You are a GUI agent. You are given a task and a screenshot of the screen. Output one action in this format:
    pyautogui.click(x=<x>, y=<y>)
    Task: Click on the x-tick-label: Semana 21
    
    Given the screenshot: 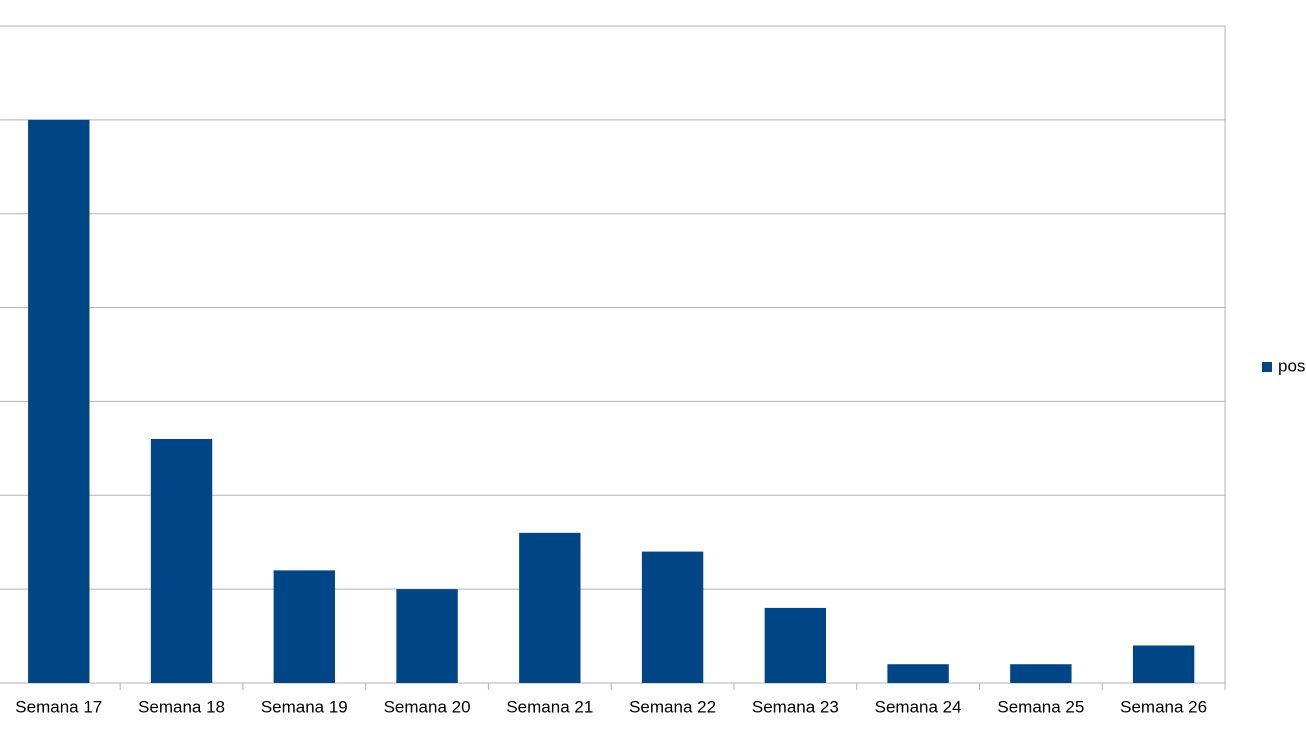 What is the action you would take?
    pyautogui.click(x=549, y=706)
    